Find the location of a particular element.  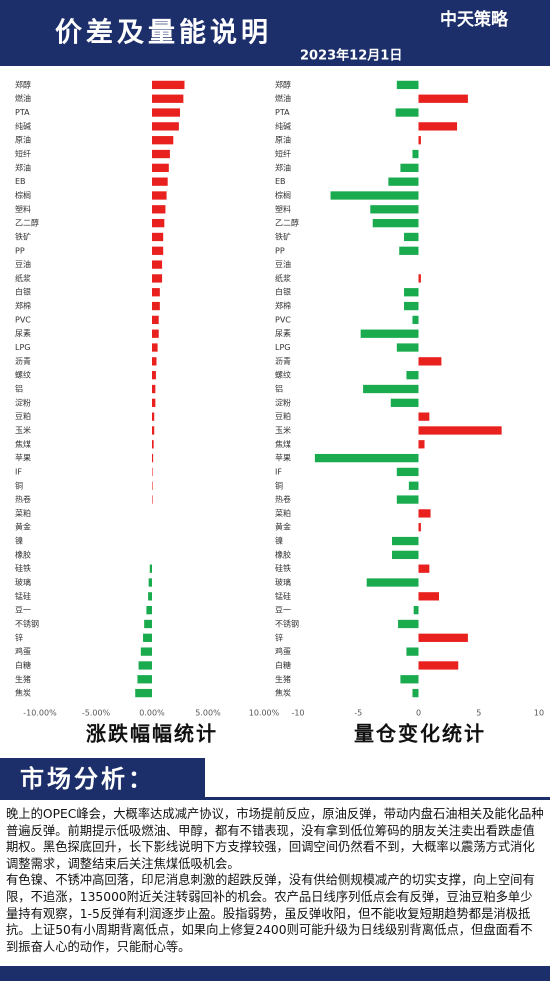

category-label: 黄金 is located at coordinates (23, 527).